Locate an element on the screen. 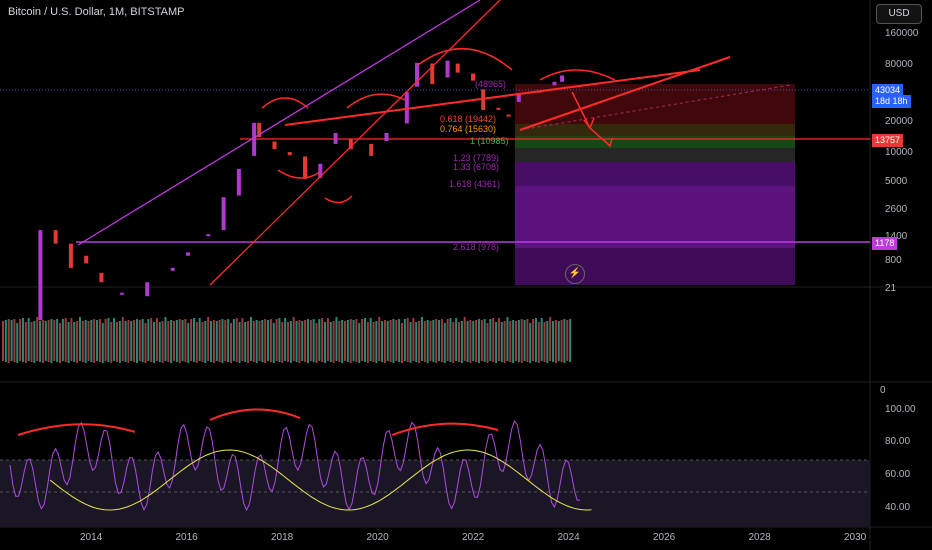  rsi-arc is located at coordinates (445, 429).